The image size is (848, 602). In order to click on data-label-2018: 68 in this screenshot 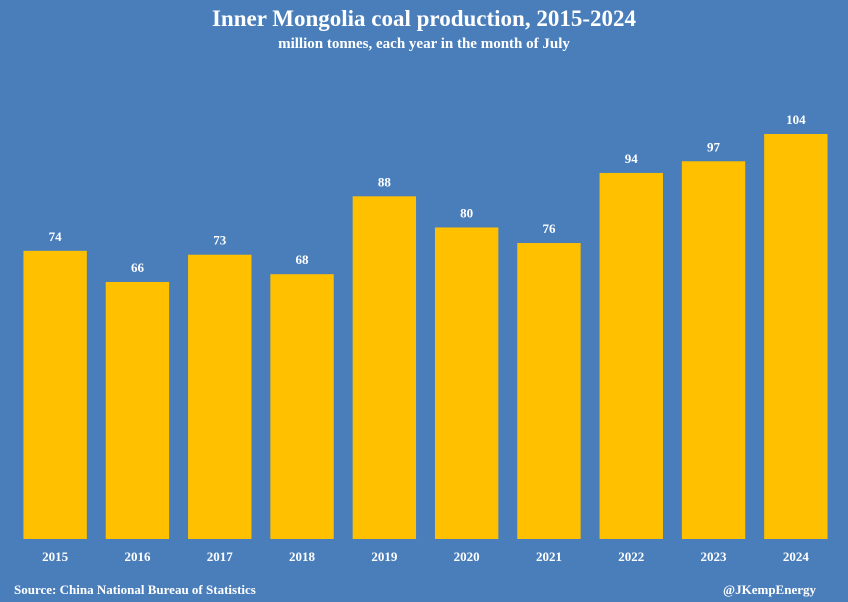, I will do `click(303, 259)`.